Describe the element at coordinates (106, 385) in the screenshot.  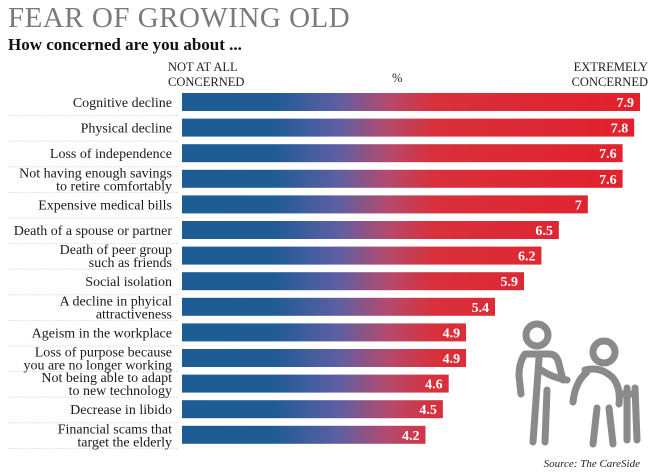
I see `category-label: Not being able to adapt to new technology` at that location.